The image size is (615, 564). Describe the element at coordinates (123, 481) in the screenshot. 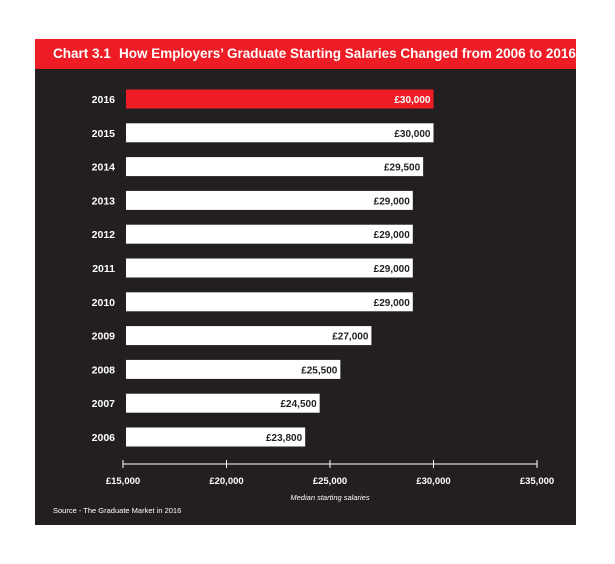

I see `x-tick-label-15000: £15,000` at that location.